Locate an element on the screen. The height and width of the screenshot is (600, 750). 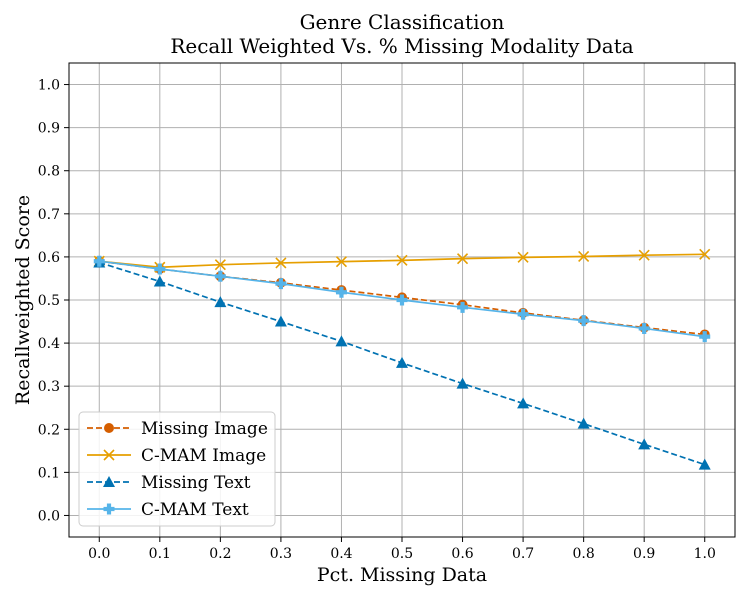
legend-label: C-MAM Text is located at coordinates (195, 510).